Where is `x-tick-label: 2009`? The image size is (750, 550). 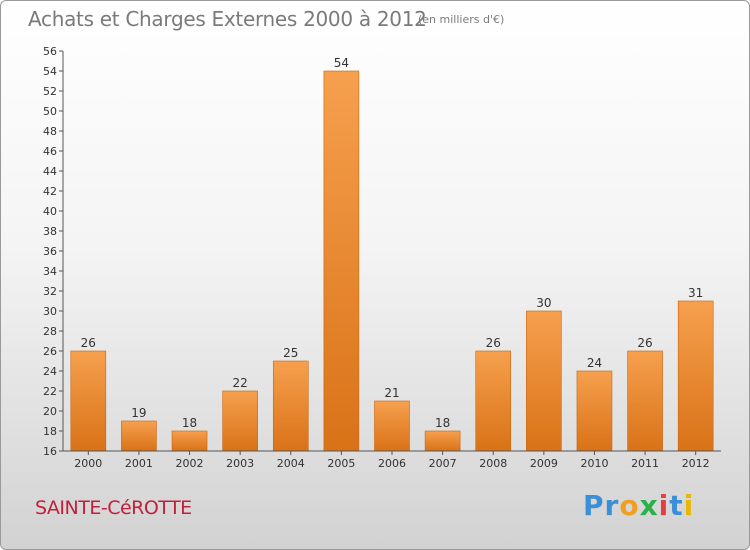 x-tick-label: 2009 is located at coordinates (544, 463).